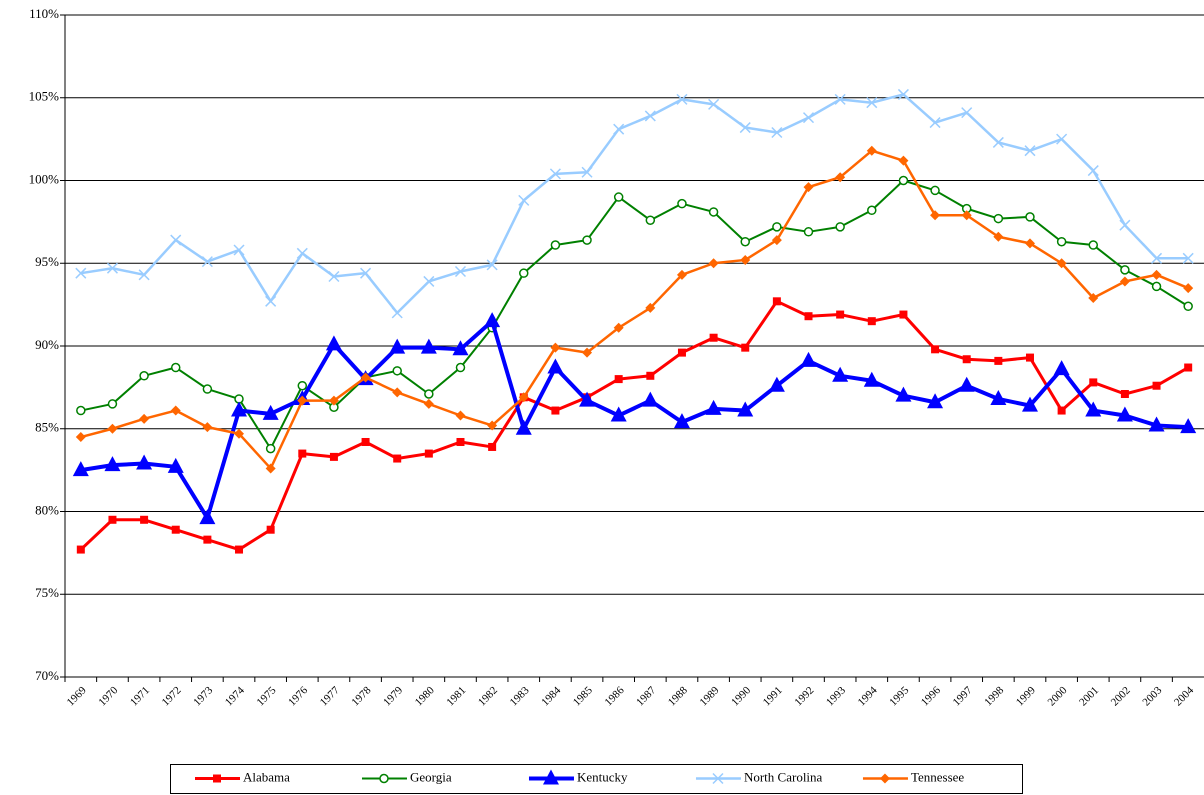  I want to click on x-tick-label: 1974, so click(235, 696).